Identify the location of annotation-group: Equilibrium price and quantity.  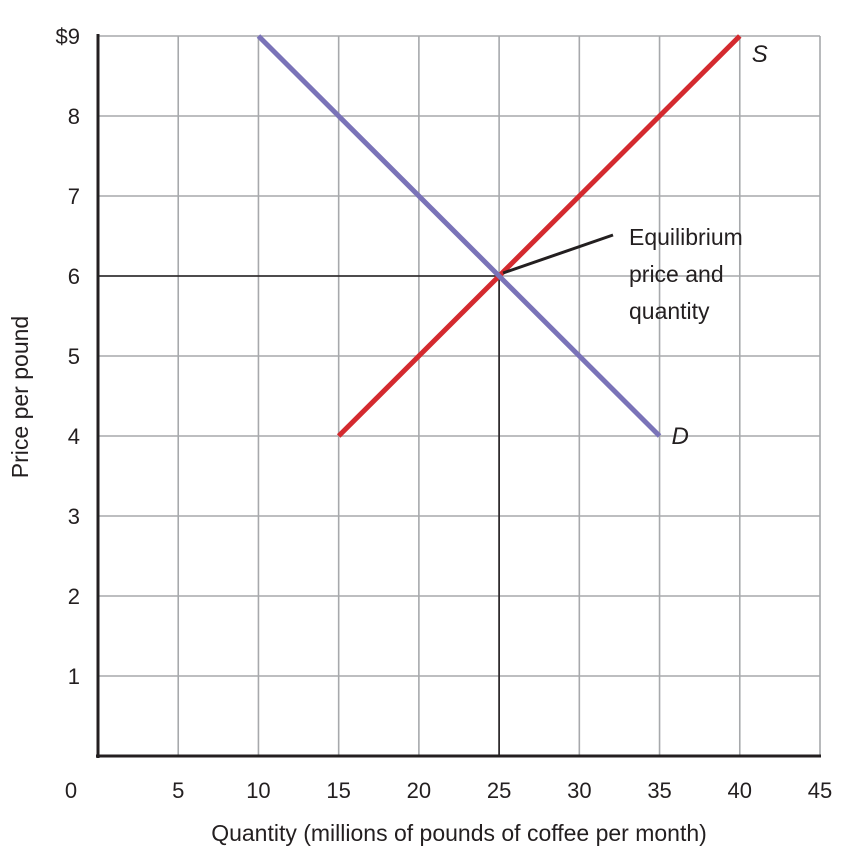
(622, 274).